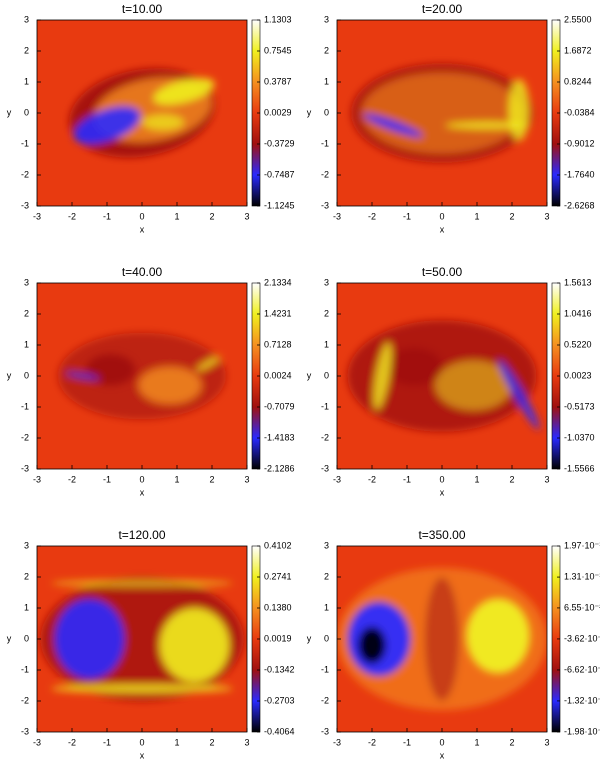 This screenshot has height=766, width=600. What do you see at coordinates (279, 468) in the screenshot?
I see `colorbar-tick-label: -2.1286` at bounding box center [279, 468].